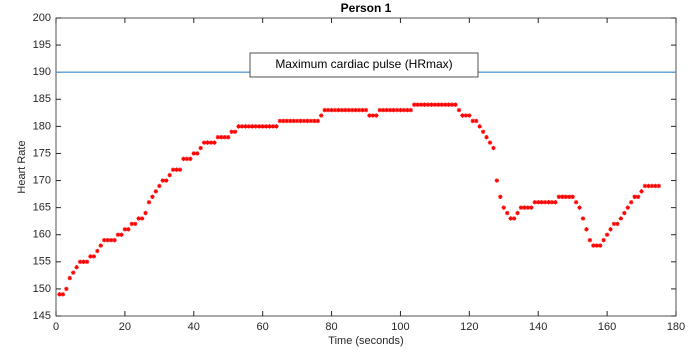  Describe the element at coordinates (42, 180) in the screenshot. I see `y-tick-label: 170` at that location.